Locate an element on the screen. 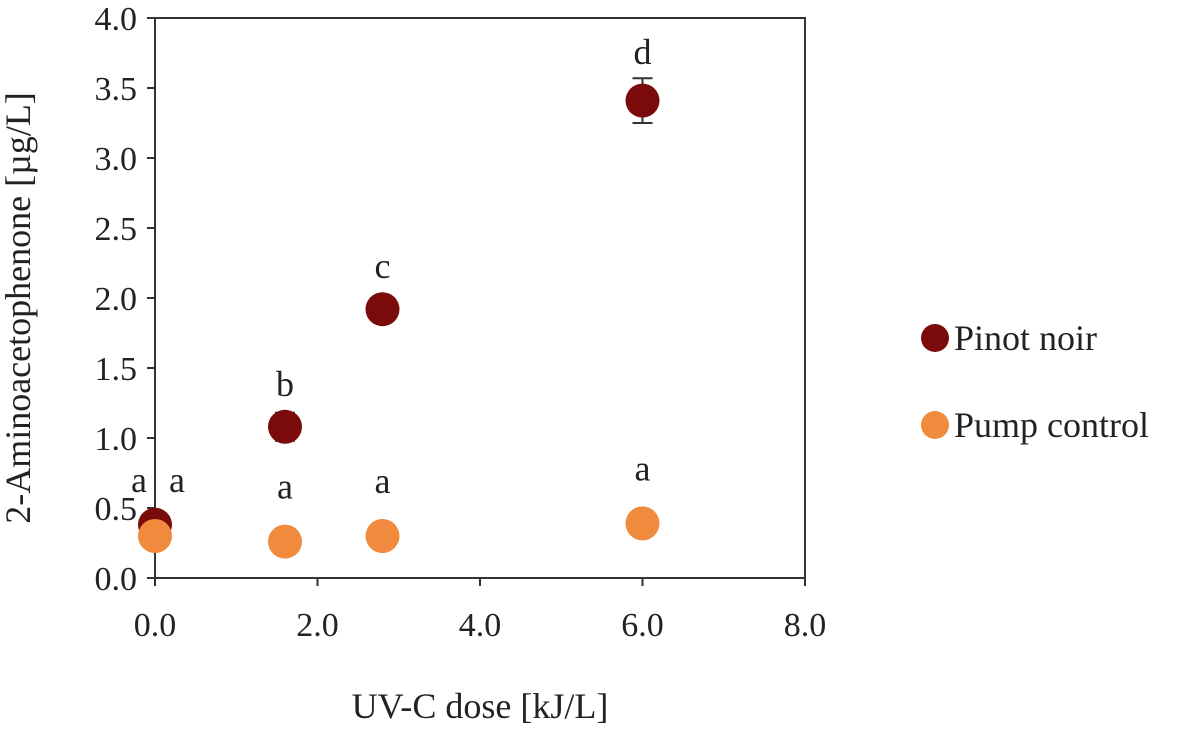  y-tick-label: 3.5 is located at coordinates (116, 89).